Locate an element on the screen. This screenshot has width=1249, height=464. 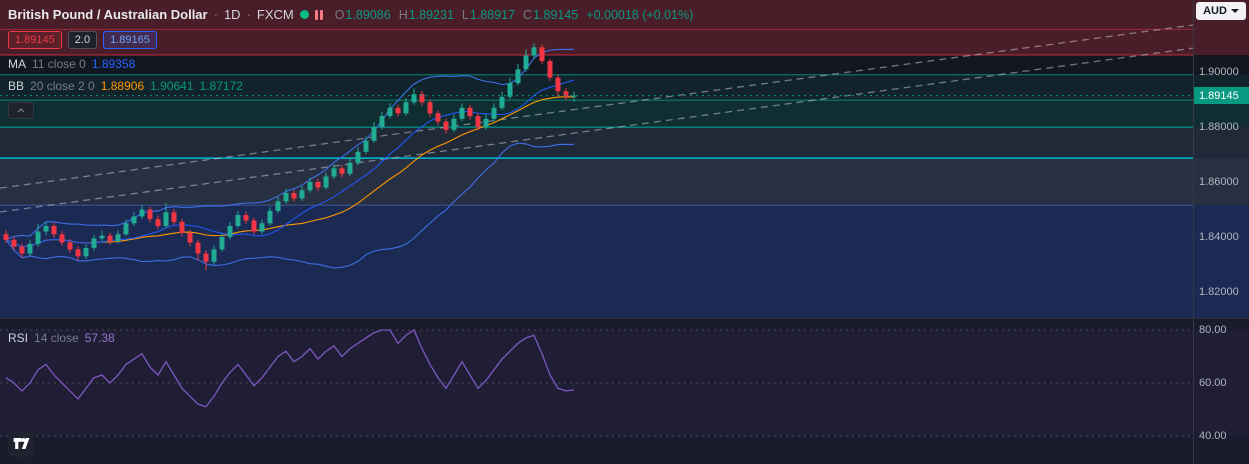
close-value: C 1.89145 is located at coordinates (551, 14).